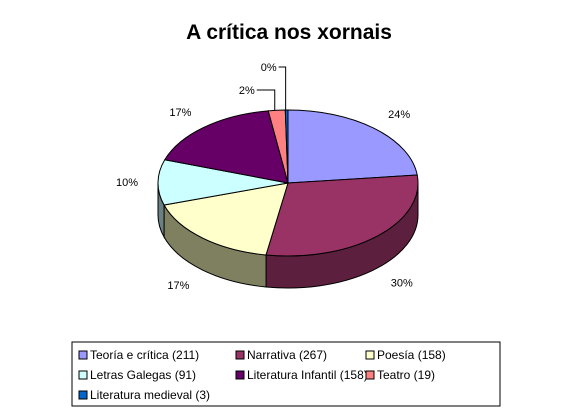 The width and height of the screenshot is (579, 415). I want to click on legend-label-0: Teoría e crítica (211), so click(144, 355).